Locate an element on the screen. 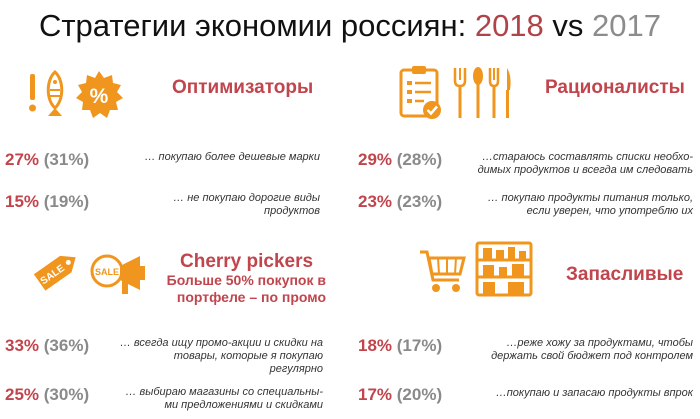  value-2017: (17%) is located at coordinates (419, 345).